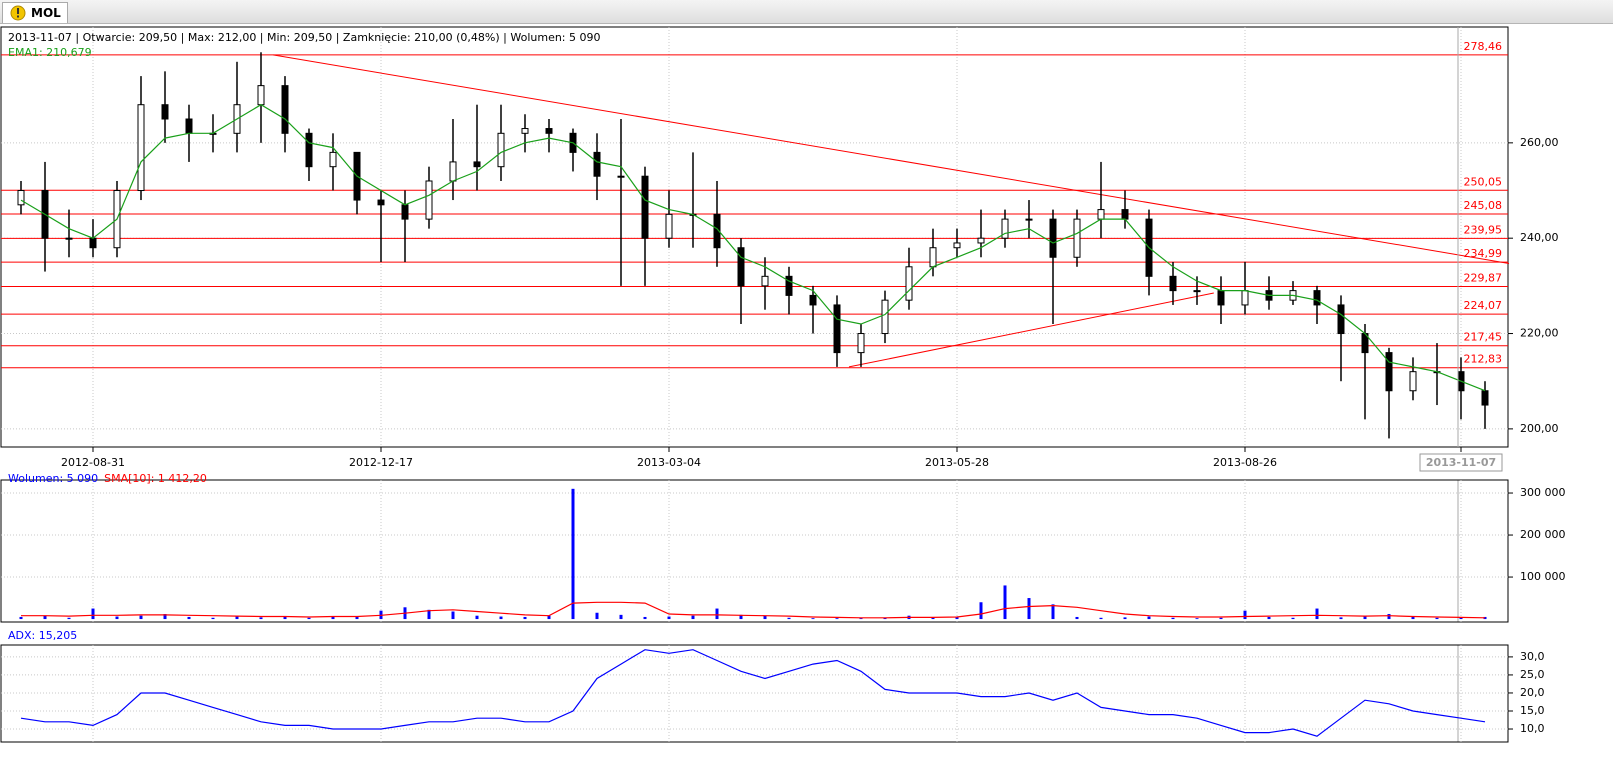 Image resolution: width=1613 pixels, height=766 pixels. I want to click on panel-frame, so click(754, 693).